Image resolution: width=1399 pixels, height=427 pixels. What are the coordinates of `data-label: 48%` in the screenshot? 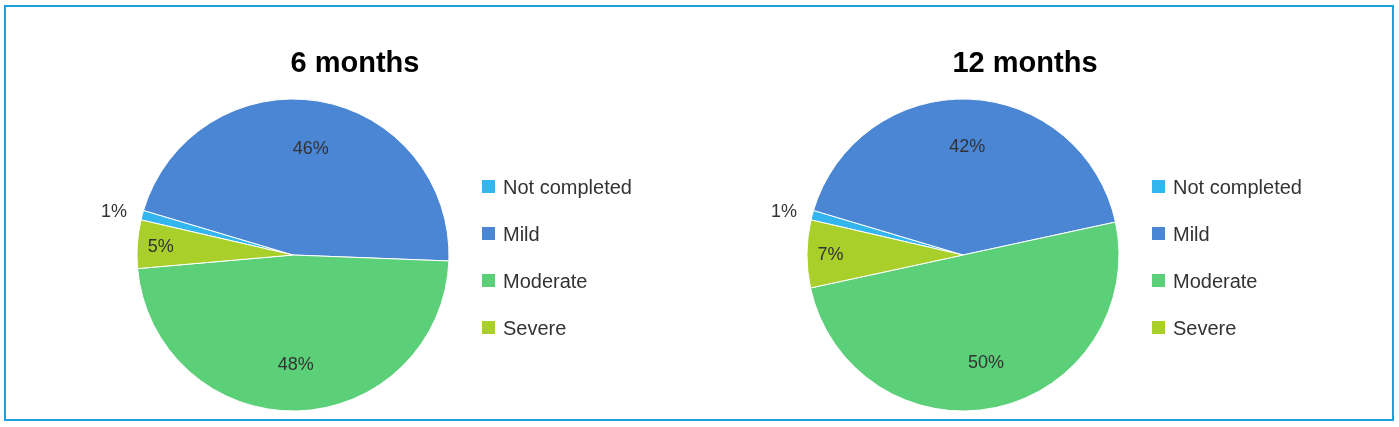 It's located at (295, 364).